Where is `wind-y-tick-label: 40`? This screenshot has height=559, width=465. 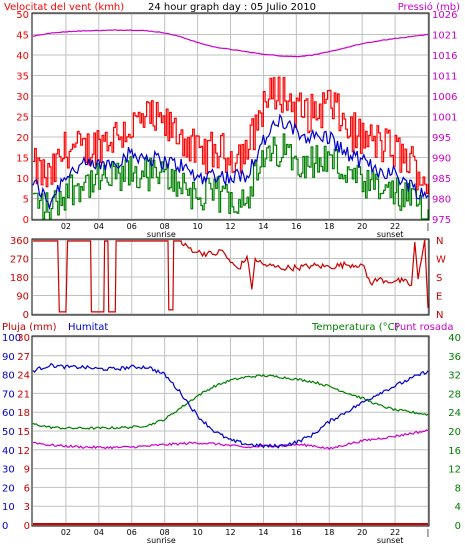
wind-y-tick-label: 40 is located at coordinates (22, 56).